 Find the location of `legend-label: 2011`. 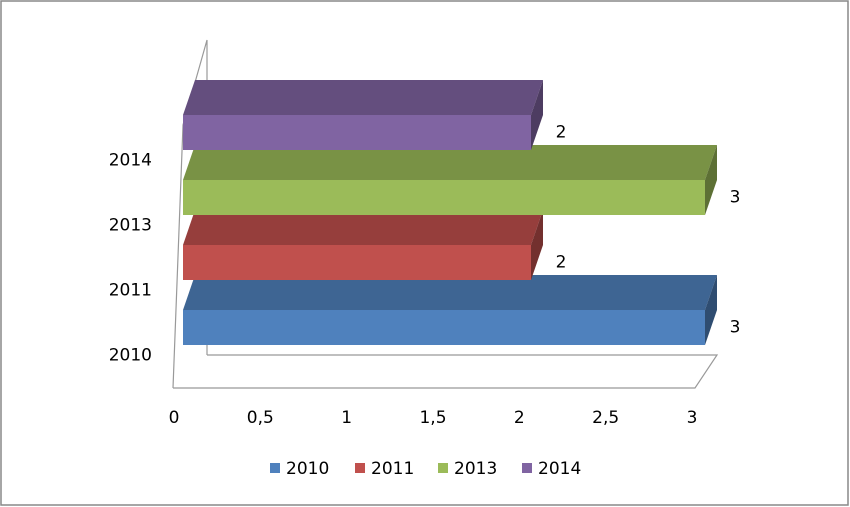

legend-label: 2011 is located at coordinates (392, 469).